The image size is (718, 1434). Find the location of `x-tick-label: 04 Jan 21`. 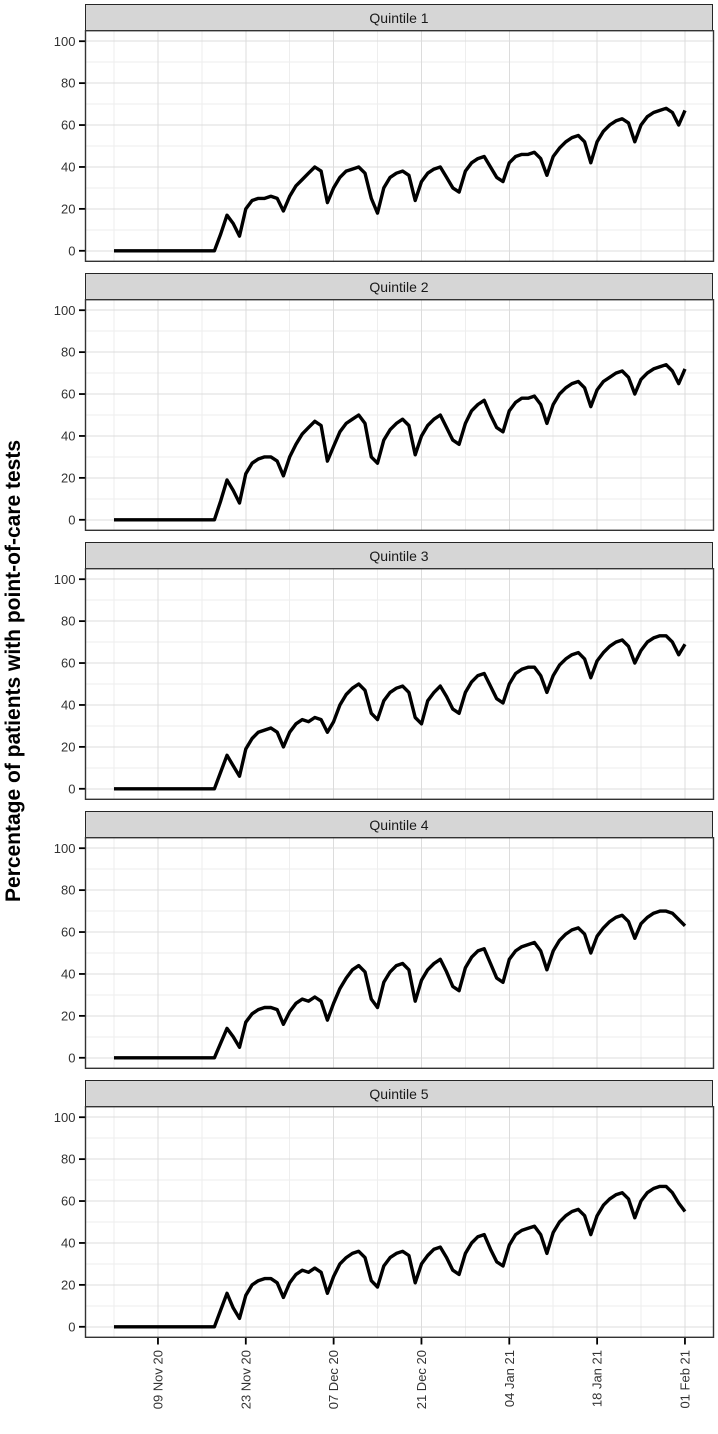

x-tick-label: 04 Jan 21 is located at coordinates (509, 1378).